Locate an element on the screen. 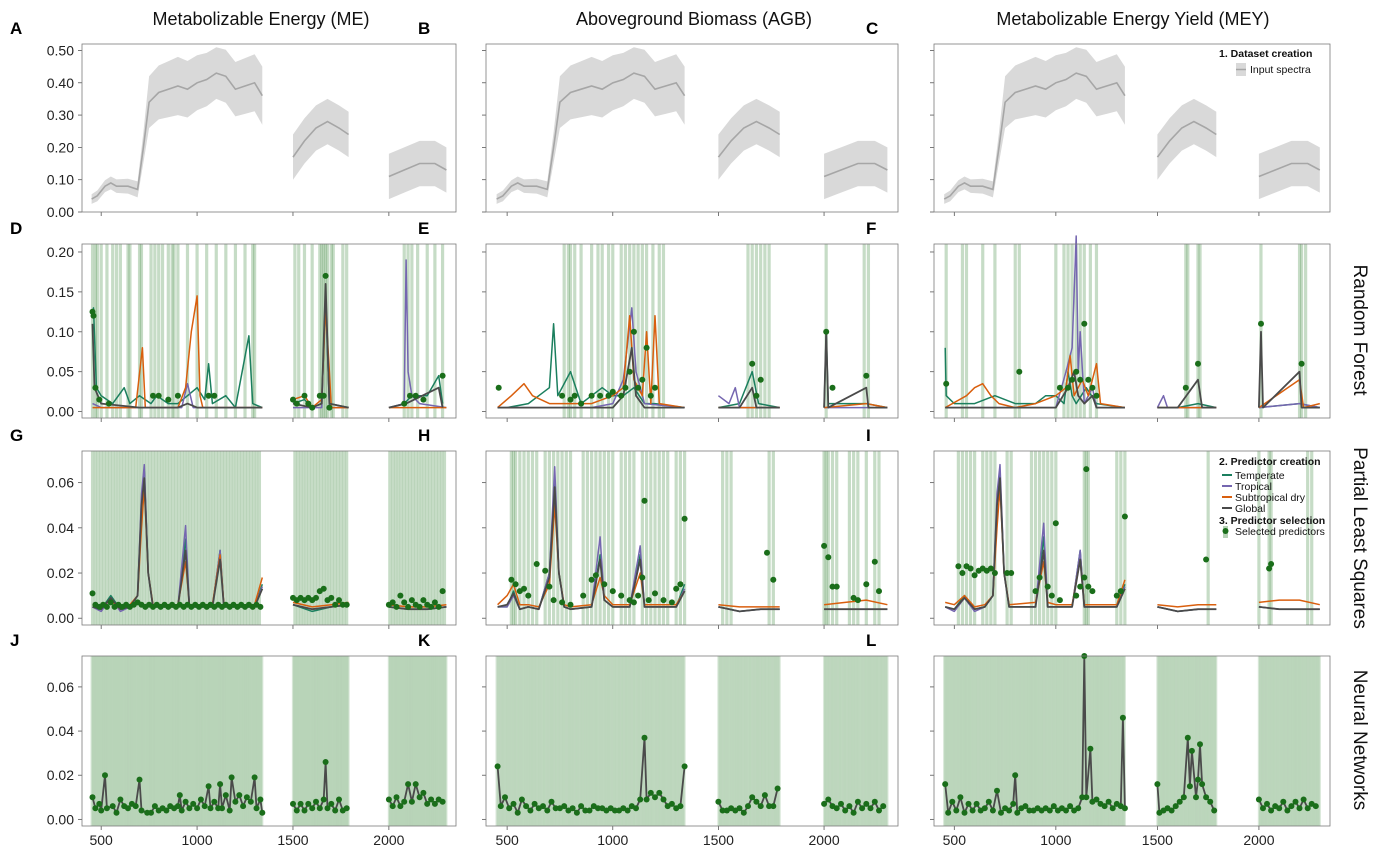  plot-frame is located at coordinates (1132, 741).